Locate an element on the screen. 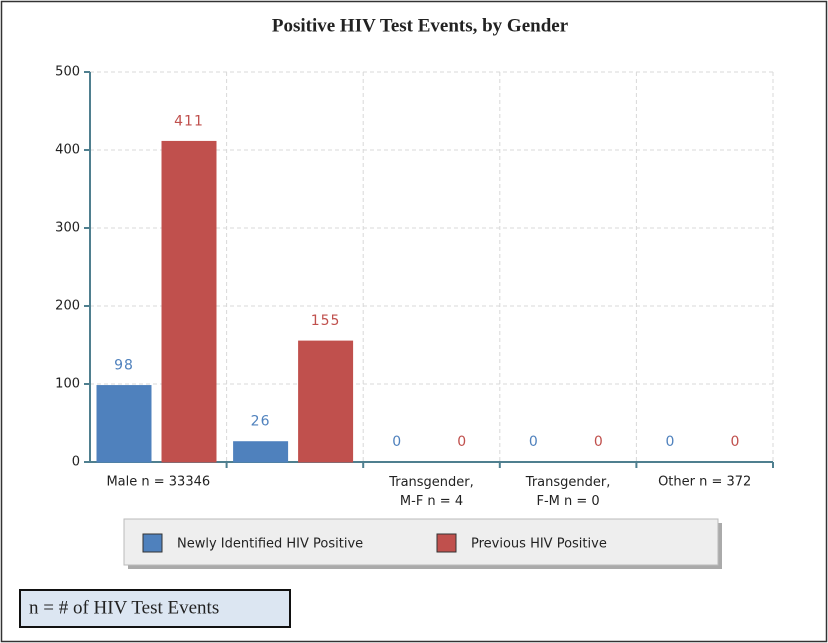  y-tick-label: 400 is located at coordinates (67, 150).